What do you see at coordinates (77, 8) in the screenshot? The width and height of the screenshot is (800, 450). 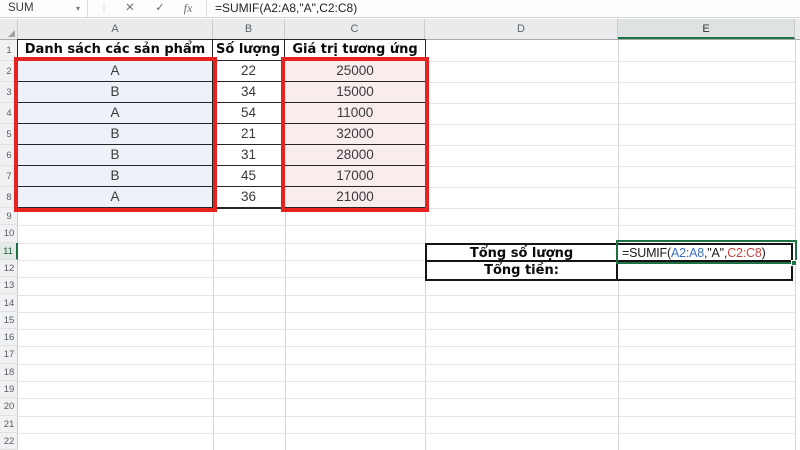 I see `chevron-down-icon: ▾` at bounding box center [77, 8].